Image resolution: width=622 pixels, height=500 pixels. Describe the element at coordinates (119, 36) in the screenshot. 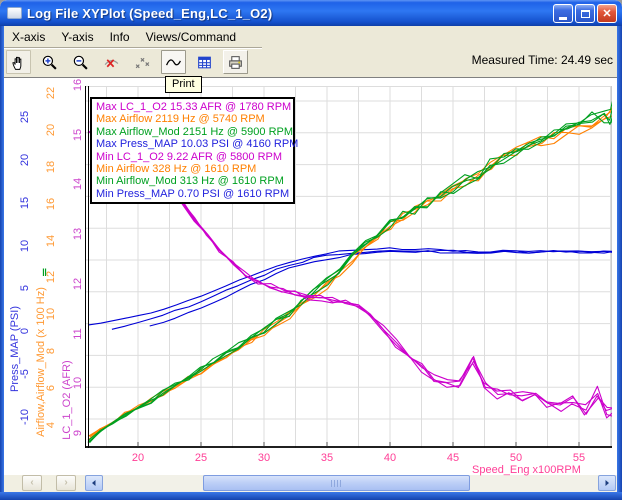

I see `menu-info: Info` at that location.